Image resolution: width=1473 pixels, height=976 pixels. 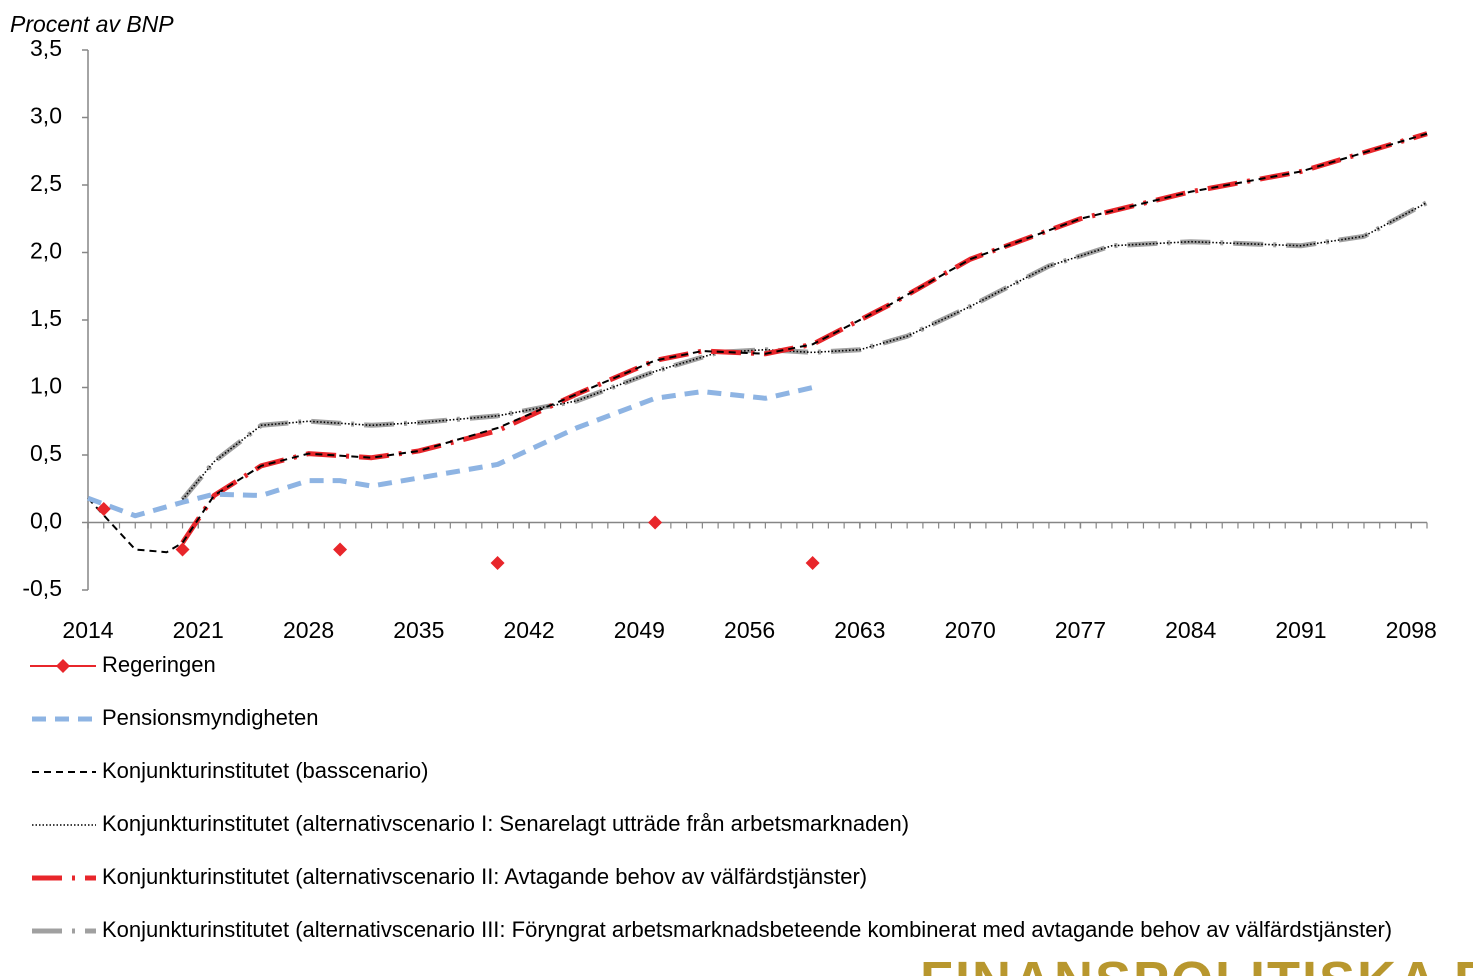 I want to click on legend-label: Regeringen, so click(x=159, y=664).